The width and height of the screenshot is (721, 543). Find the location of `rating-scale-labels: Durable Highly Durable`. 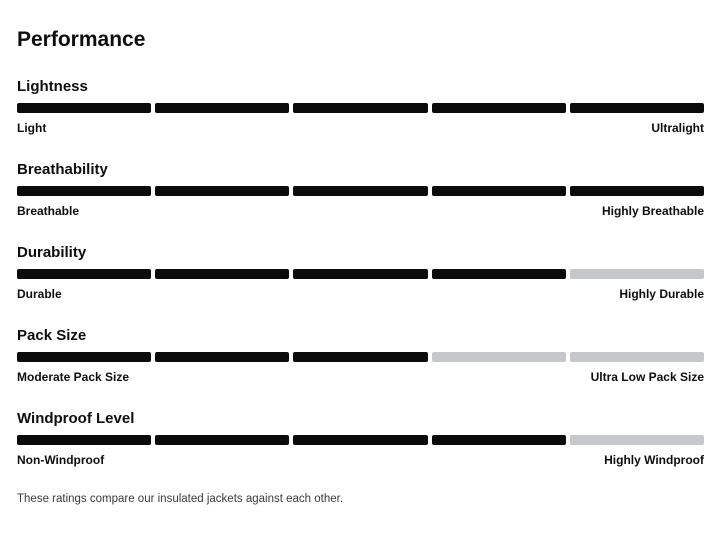

rating-scale-labels: Durable Highly Durable is located at coordinates (360, 294).